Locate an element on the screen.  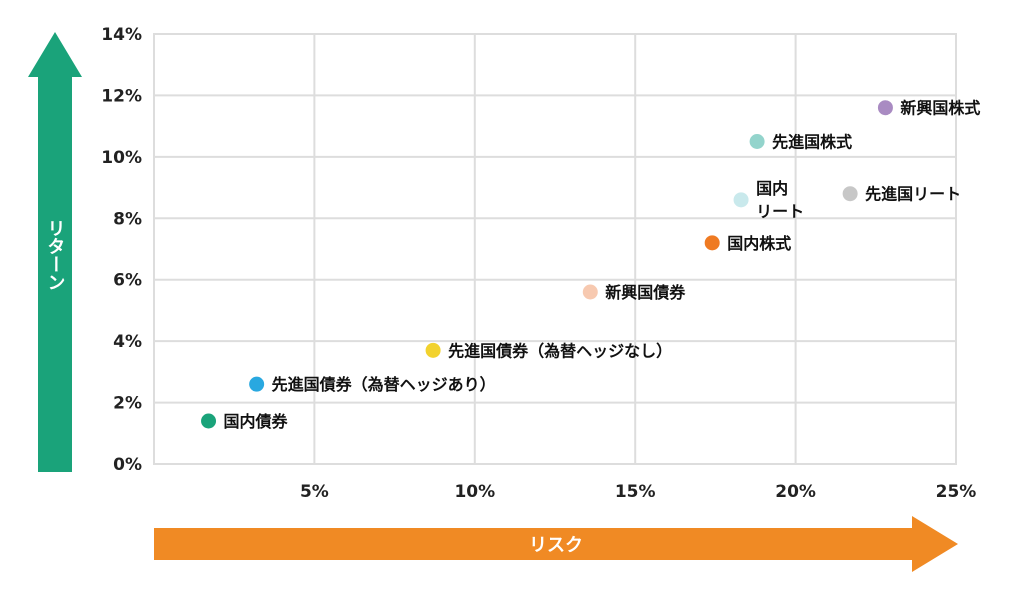
y-axis-label: リターン is located at coordinates (55, 255).